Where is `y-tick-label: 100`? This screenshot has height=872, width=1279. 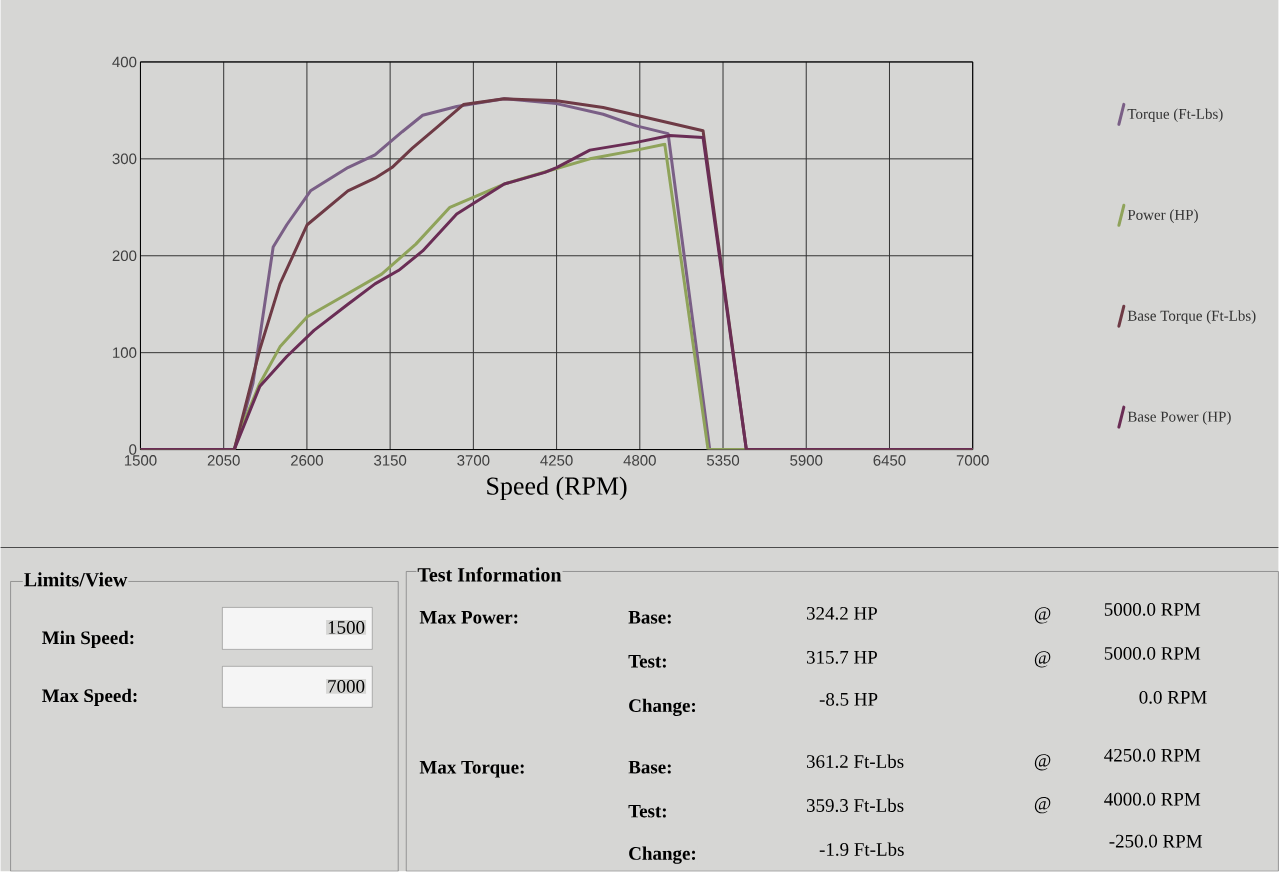 y-tick-label: 100 is located at coordinates (125, 353).